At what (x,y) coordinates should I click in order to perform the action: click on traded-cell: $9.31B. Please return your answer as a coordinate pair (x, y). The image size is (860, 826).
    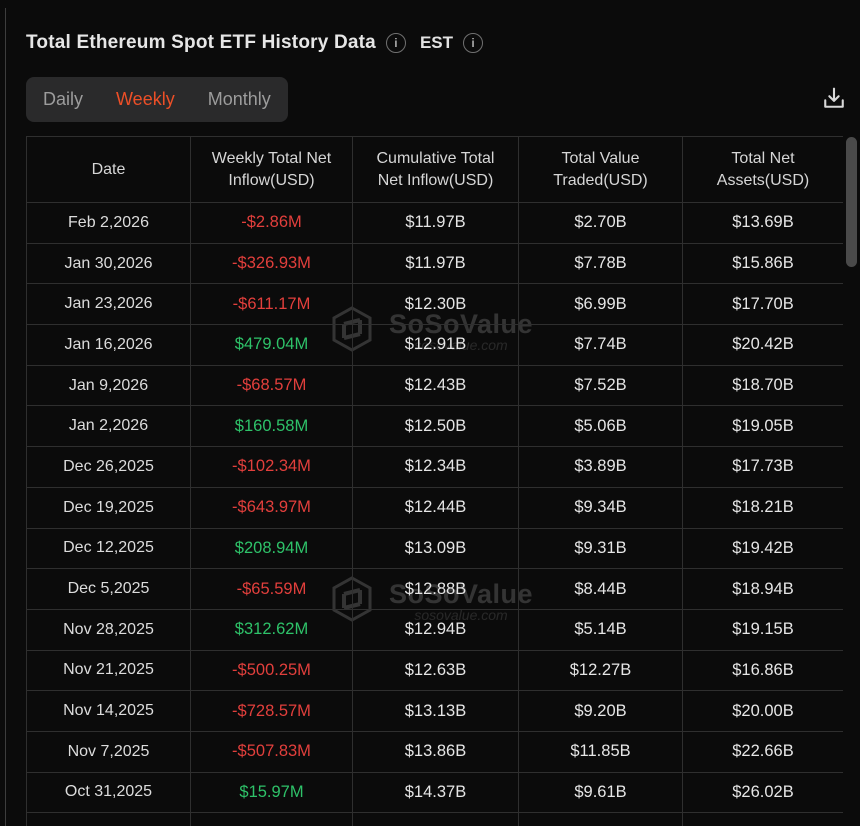
    Looking at the image, I should click on (600, 548).